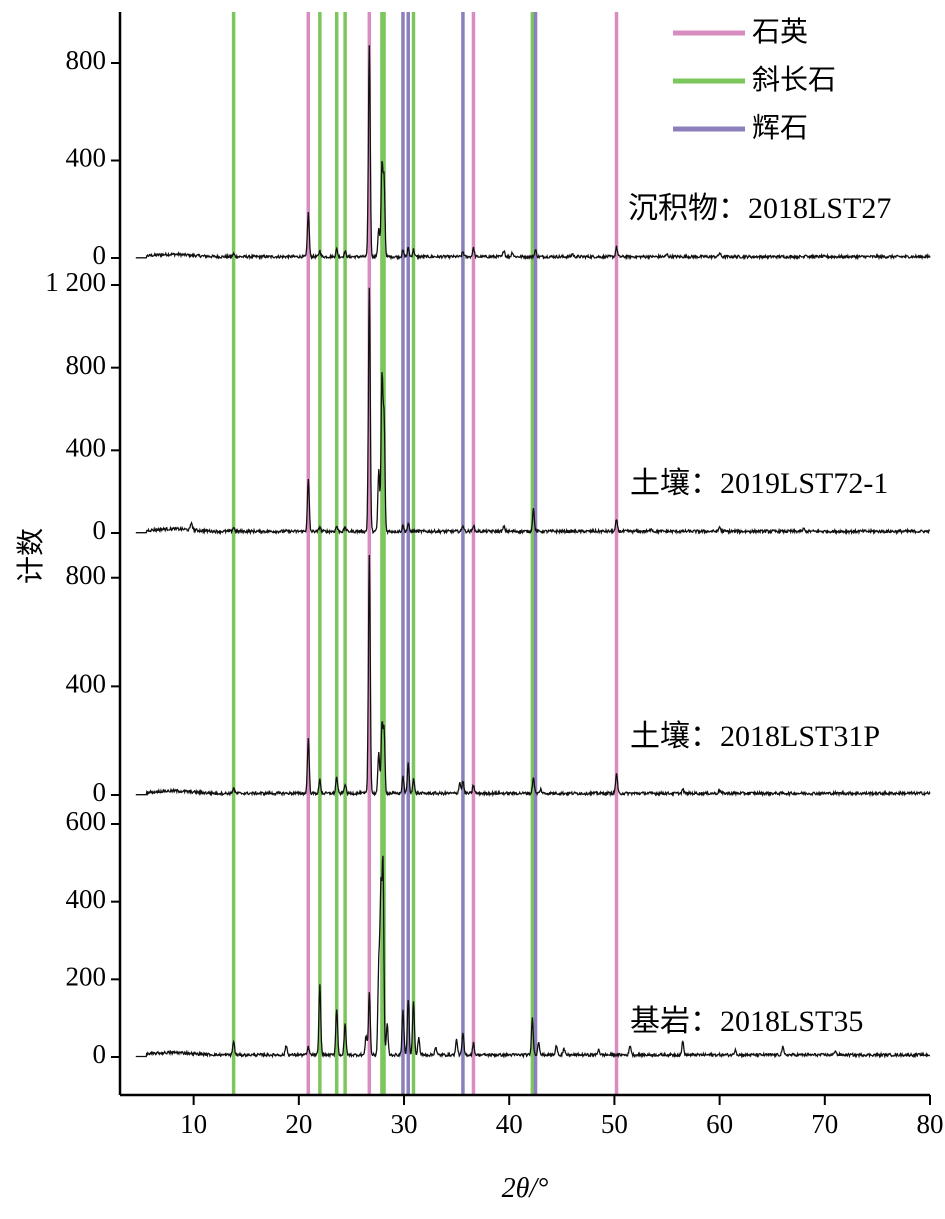 Image resolution: width=945 pixels, height=1219 pixels. Describe the element at coordinates (100, 1054) in the screenshot. I see `y-tick-label-panel-4-0: 0` at that location.